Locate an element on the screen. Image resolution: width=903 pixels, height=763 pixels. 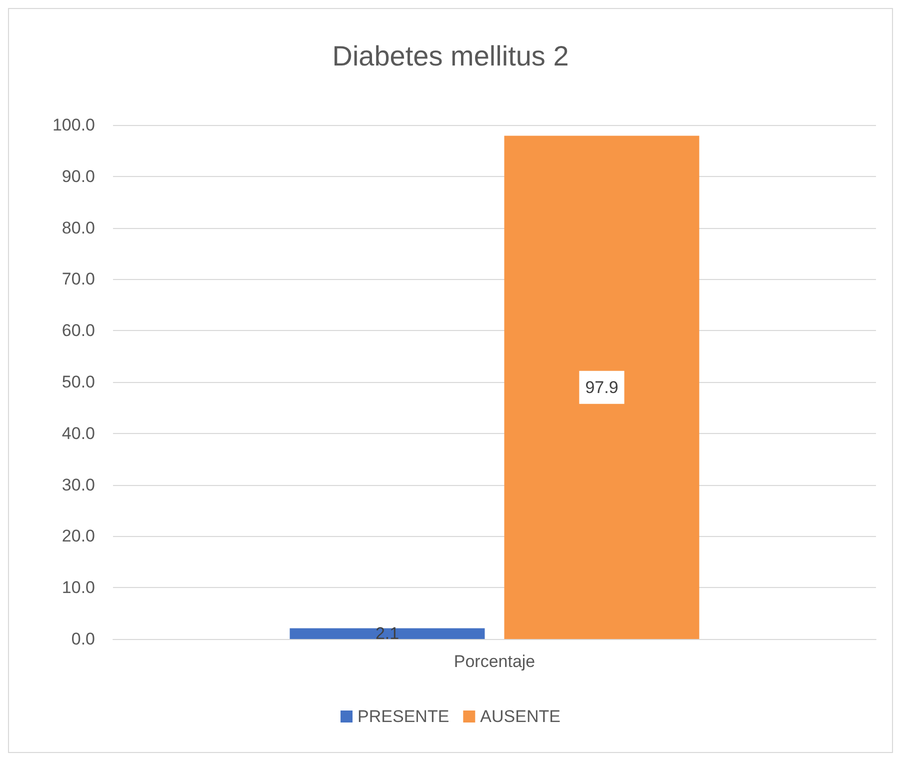
y-tick-label: 40.0 is located at coordinates (78, 433).